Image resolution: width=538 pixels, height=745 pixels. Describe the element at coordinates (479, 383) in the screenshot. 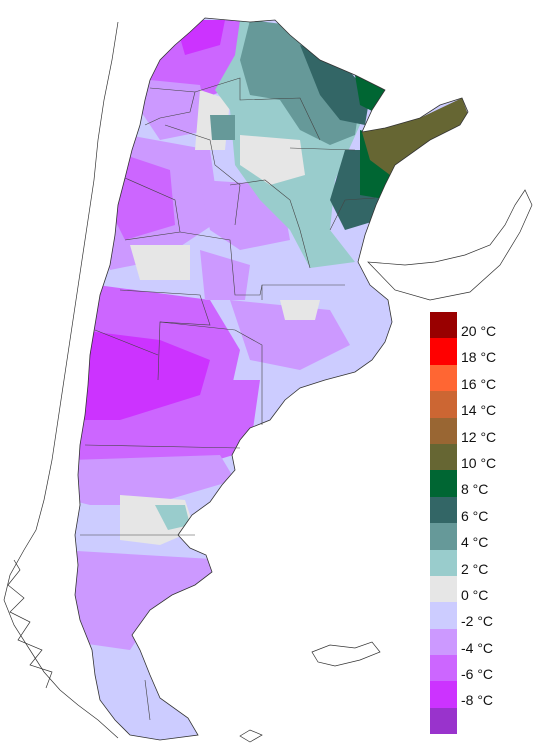

I see `legend-label: 16 °C` at that location.